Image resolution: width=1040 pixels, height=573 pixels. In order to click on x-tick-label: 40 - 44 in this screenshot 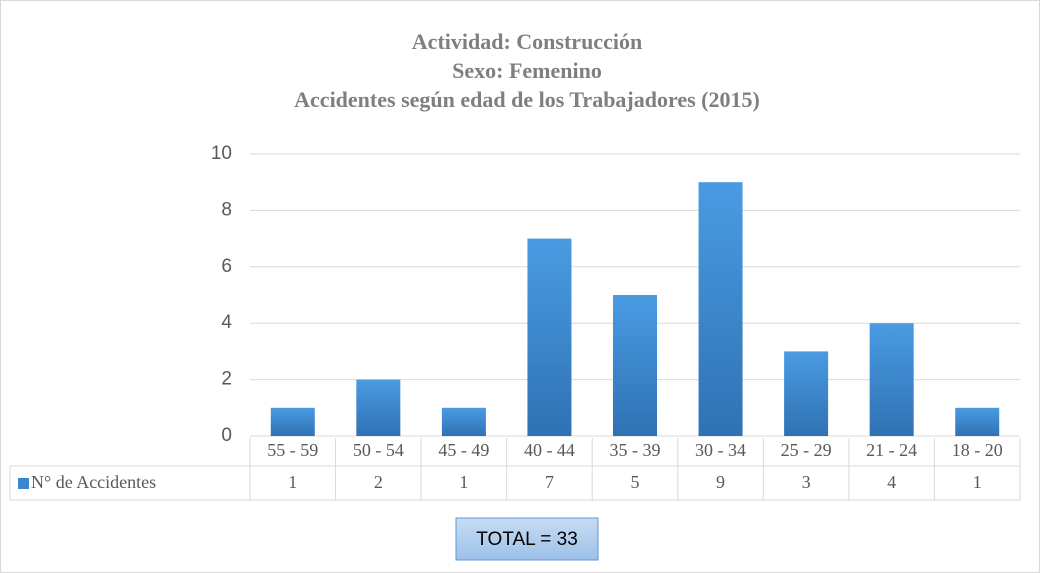, I will do `click(549, 450)`.